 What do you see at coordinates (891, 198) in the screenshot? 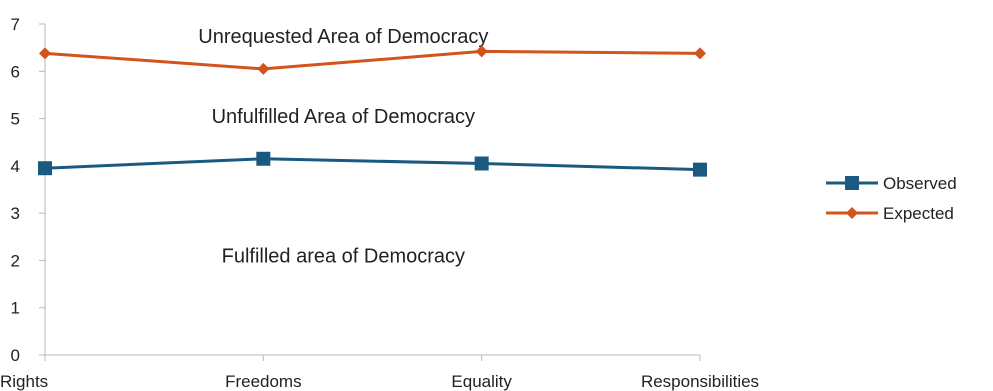
I see `legend: Observed Expected` at bounding box center [891, 198].